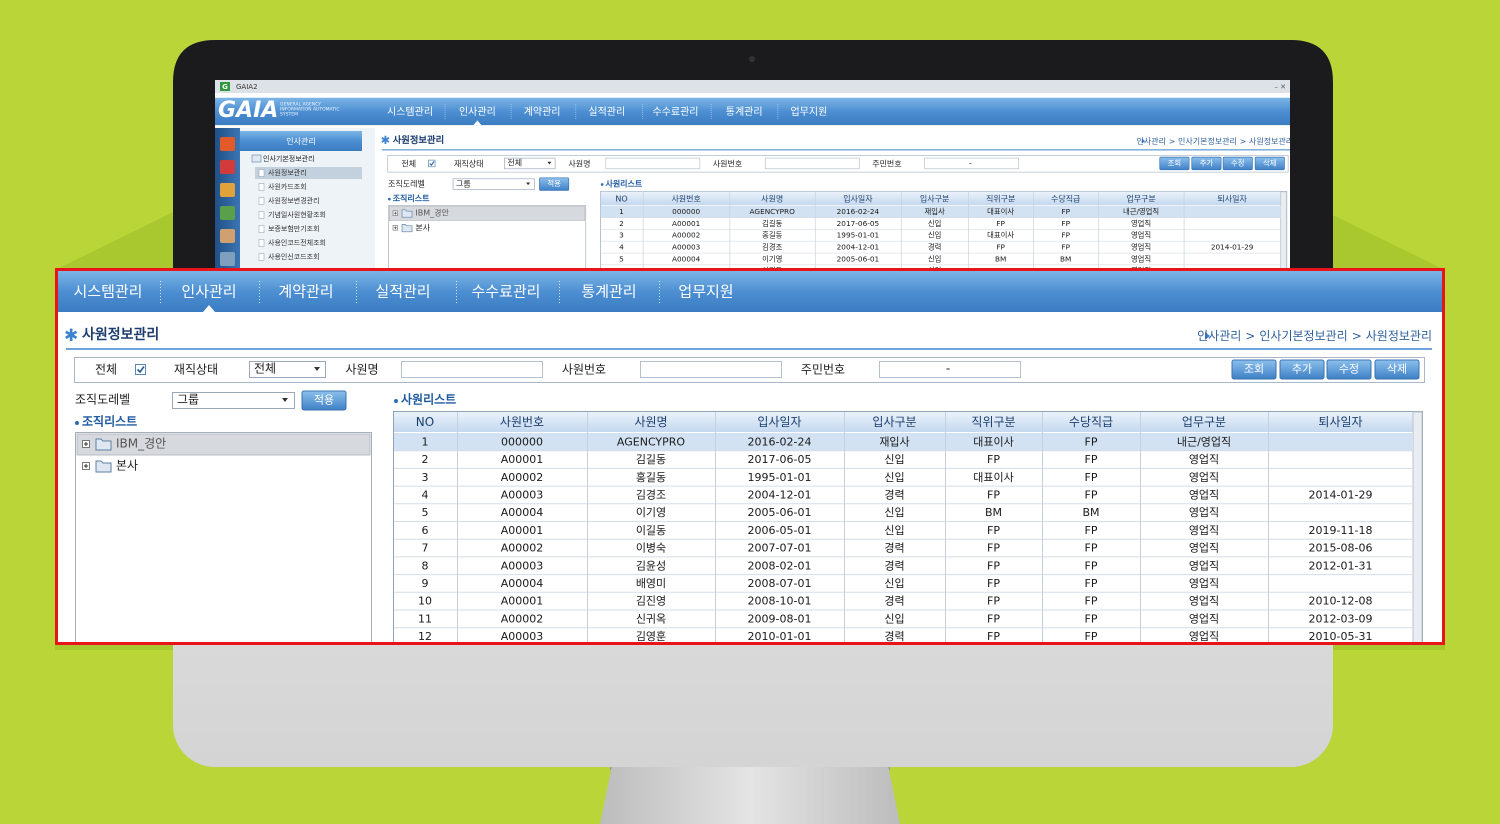 This screenshot has height=824, width=1500. I want to click on table-cell: 2, so click(621, 223).